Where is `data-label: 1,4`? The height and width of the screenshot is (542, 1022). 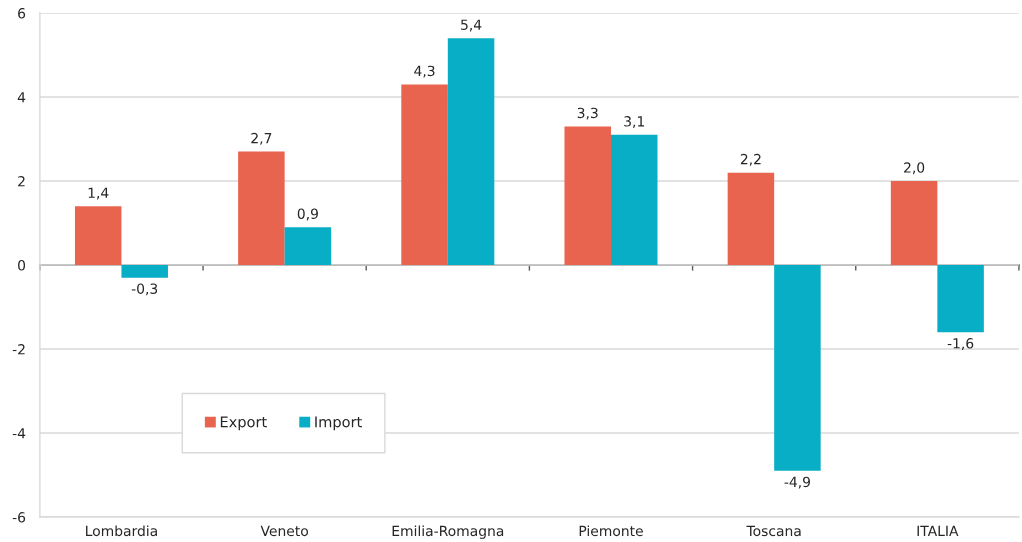 data-label: 1,4 is located at coordinates (98, 193).